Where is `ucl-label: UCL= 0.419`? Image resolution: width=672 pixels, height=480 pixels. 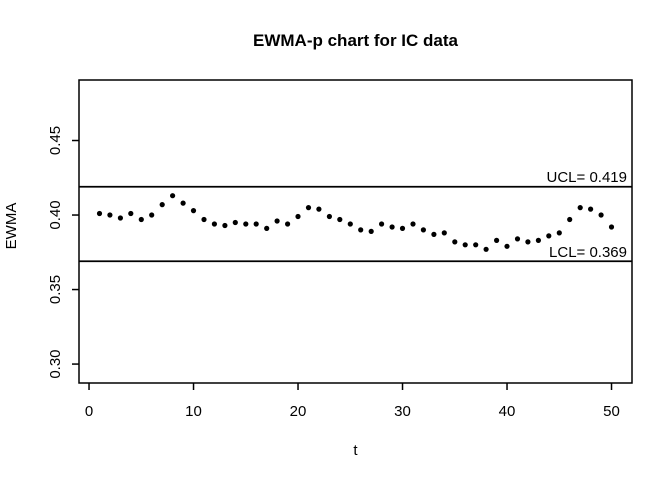
ucl-label: UCL= 0.419 is located at coordinates (587, 177).